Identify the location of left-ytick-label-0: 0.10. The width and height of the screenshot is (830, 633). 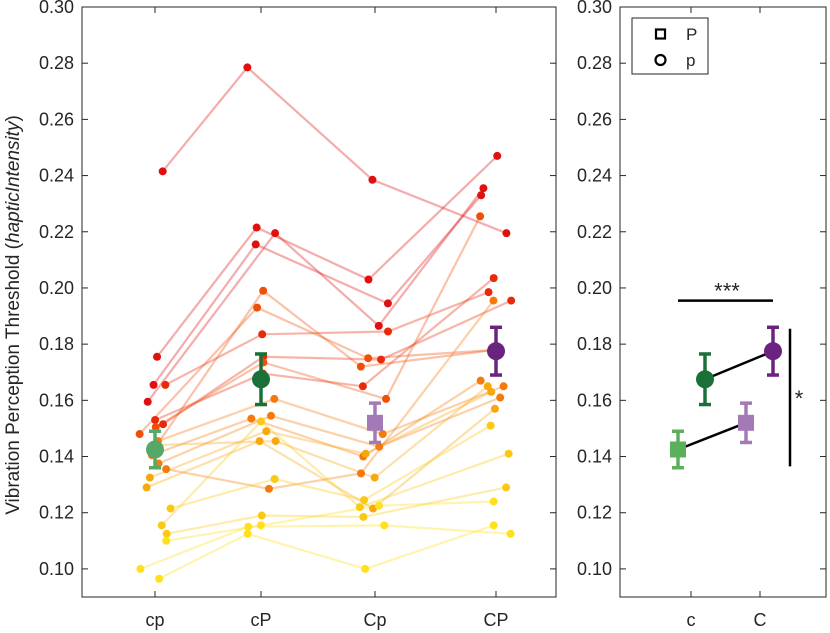
(56, 569).